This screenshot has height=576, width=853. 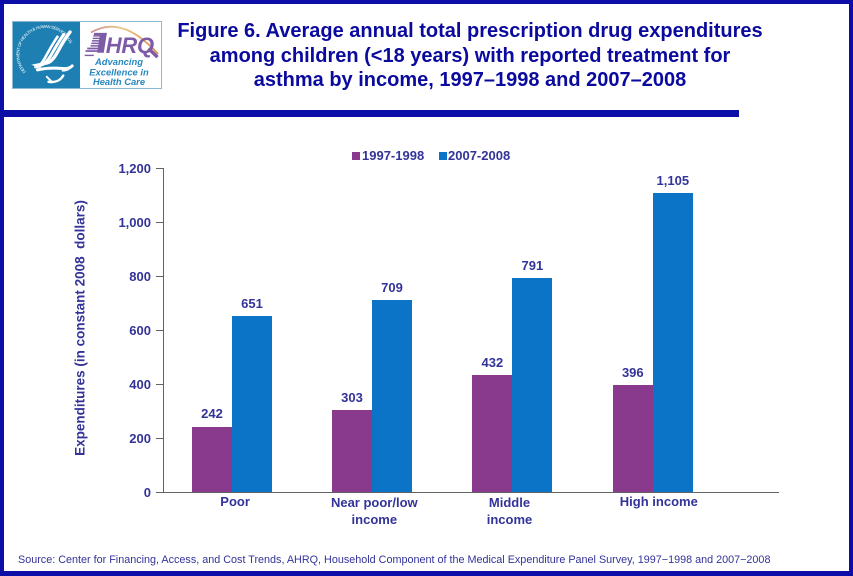 What do you see at coordinates (119, 81) in the screenshot?
I see `svg-text: Health Care` at bounding box center [119, 81].